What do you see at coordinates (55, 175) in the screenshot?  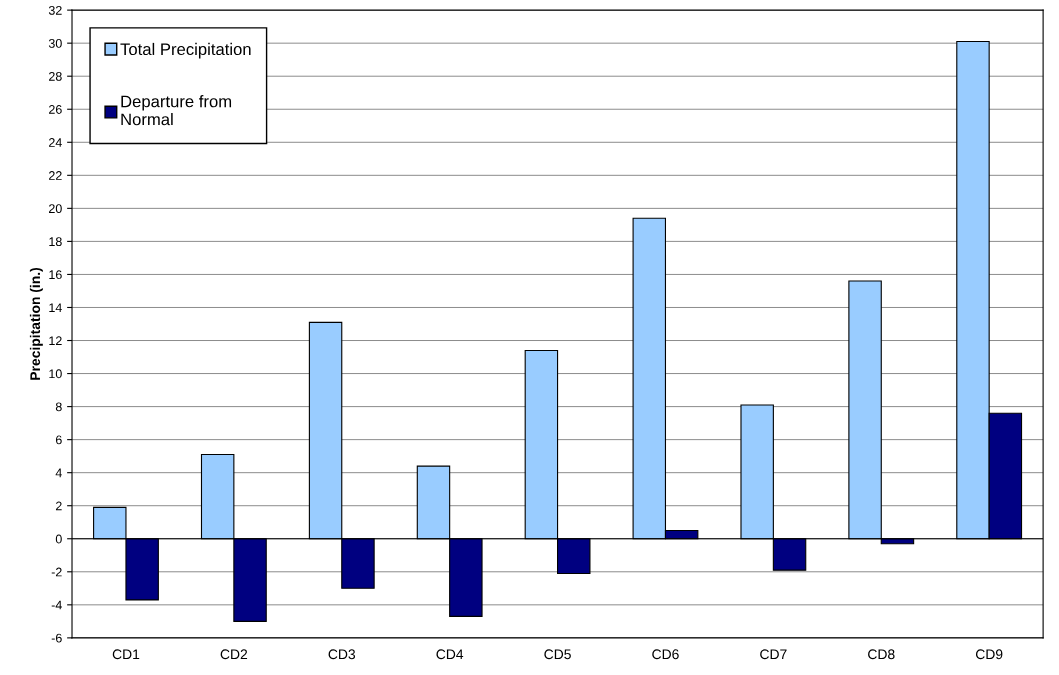 I see `y-tick-label: 22` at bounding box center [55, 175].